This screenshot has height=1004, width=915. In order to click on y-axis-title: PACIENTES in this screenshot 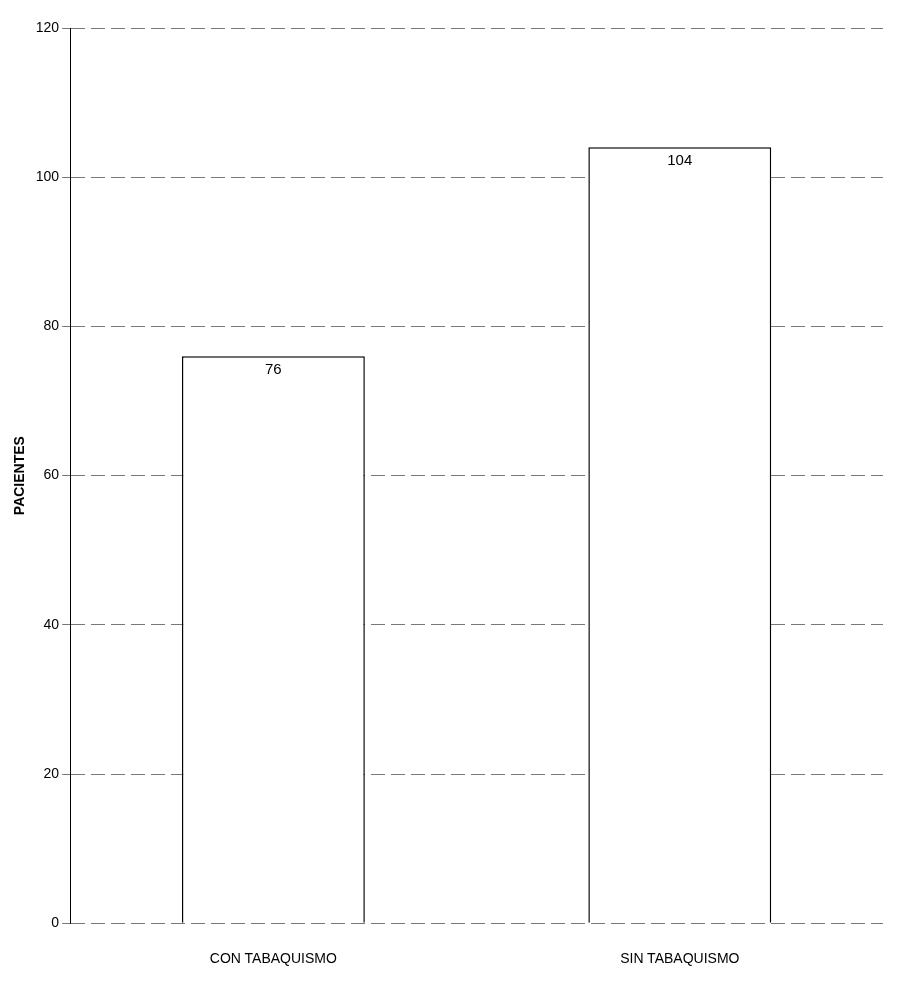, I will do `click(19, 476)`.